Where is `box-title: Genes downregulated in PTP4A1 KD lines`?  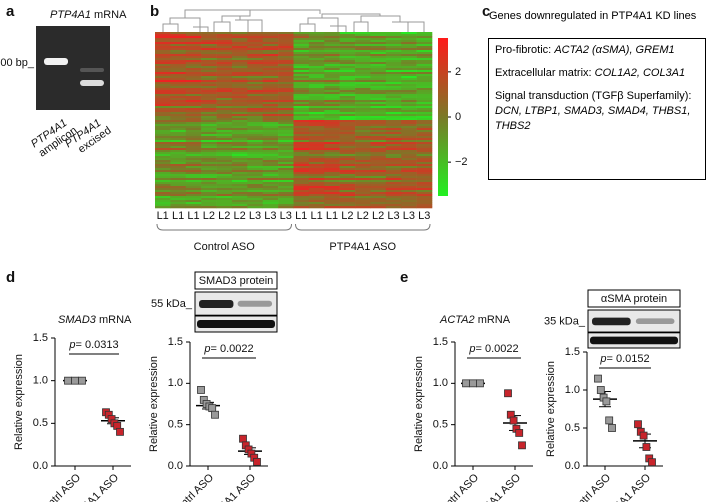
box-title: Genes downregulated in PTP4A1 KD lines is located at coordinates (593, 16).